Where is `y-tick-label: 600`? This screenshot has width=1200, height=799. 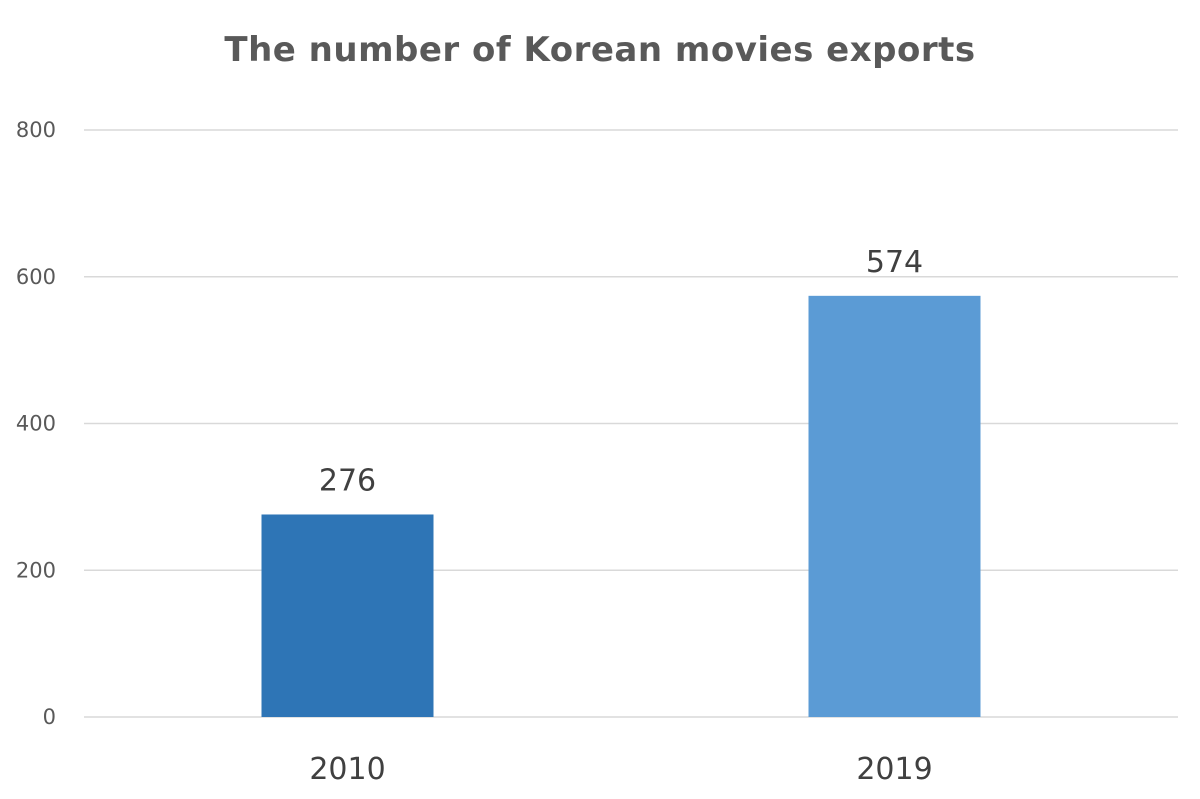 y-tick-label: 600 is located at coordinates (36, 277).